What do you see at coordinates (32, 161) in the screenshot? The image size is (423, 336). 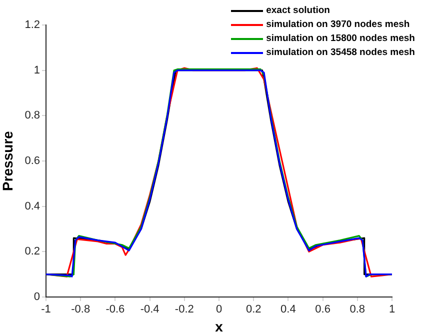 I see `y-tick-label: 0.6` at bounding box center [32, 161].